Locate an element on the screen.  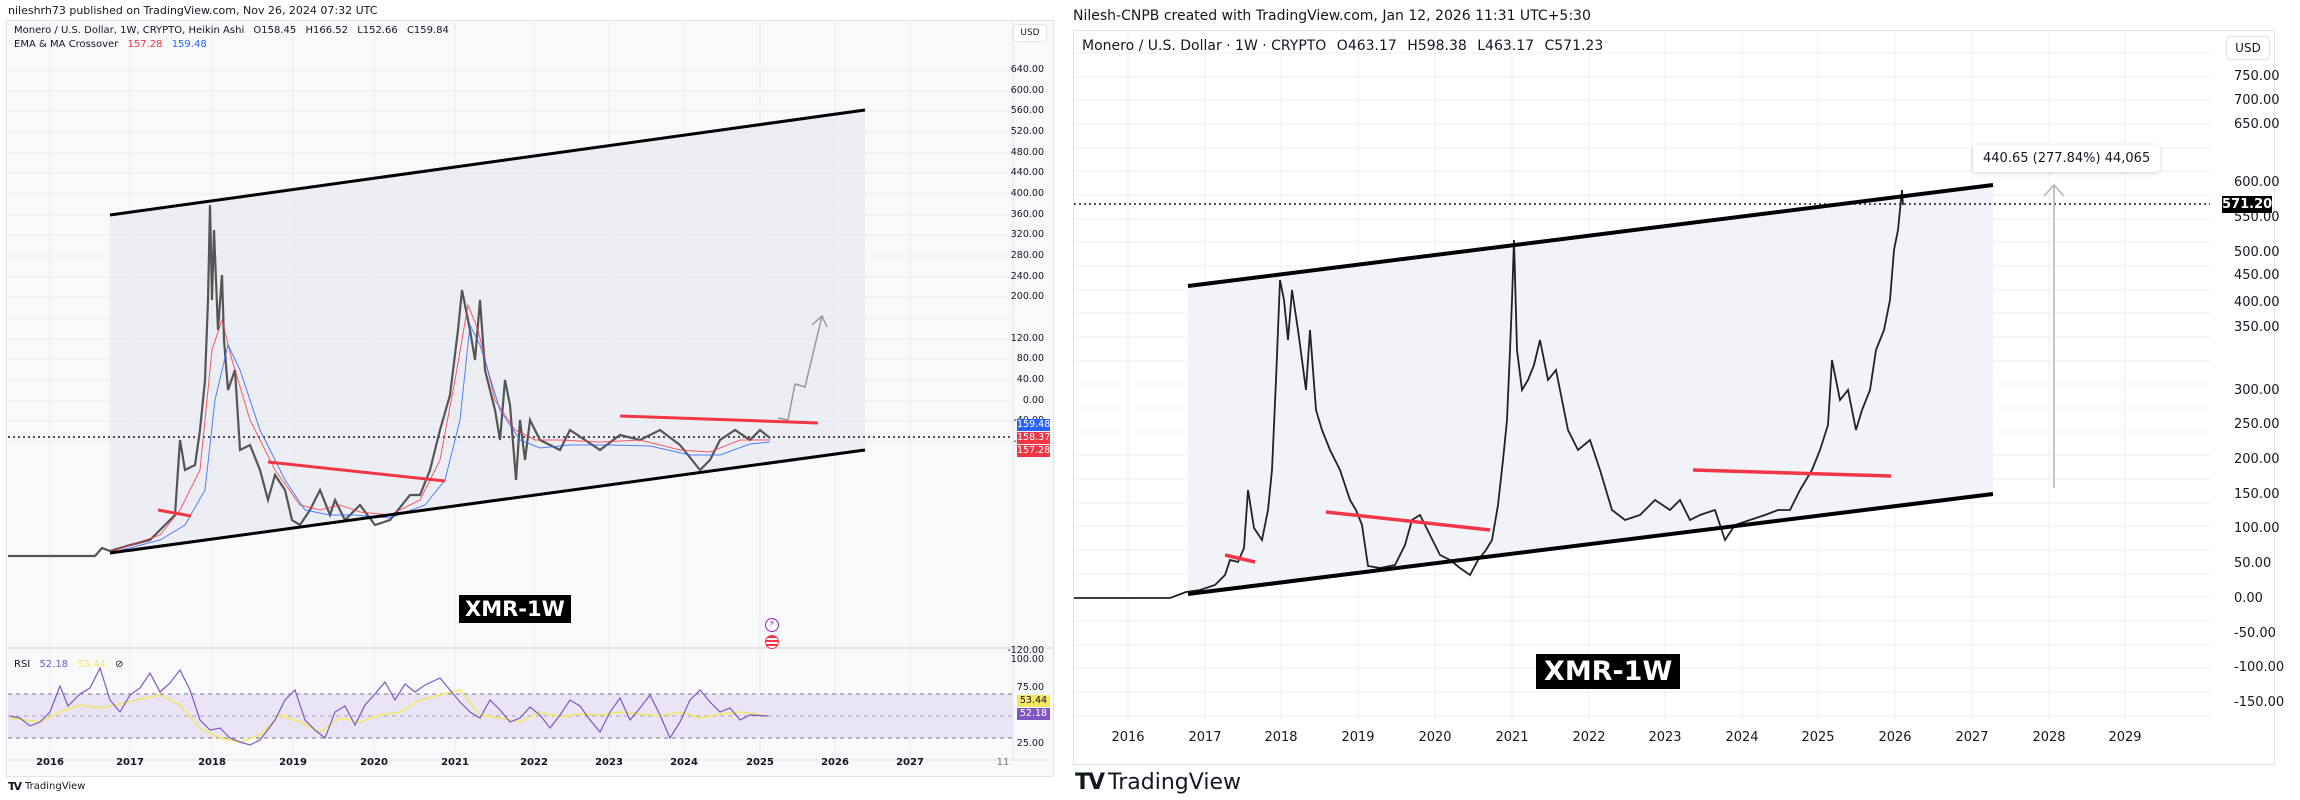
rsi-value: 52.18 is located at coordinates (54, 664).